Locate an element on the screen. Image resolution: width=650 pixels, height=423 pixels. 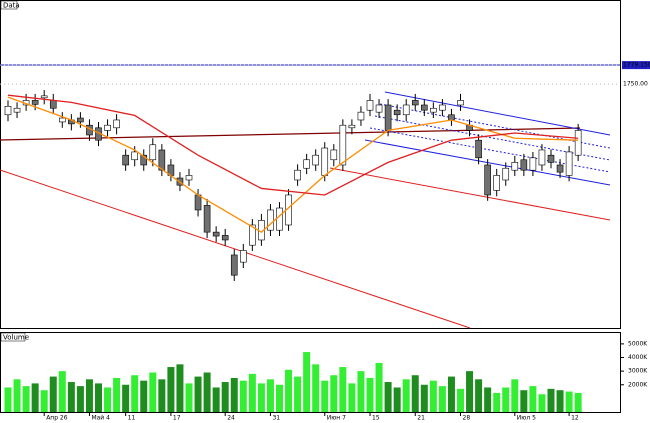
x-tick-label: Апр 26 is located at coordinates (57, 418).